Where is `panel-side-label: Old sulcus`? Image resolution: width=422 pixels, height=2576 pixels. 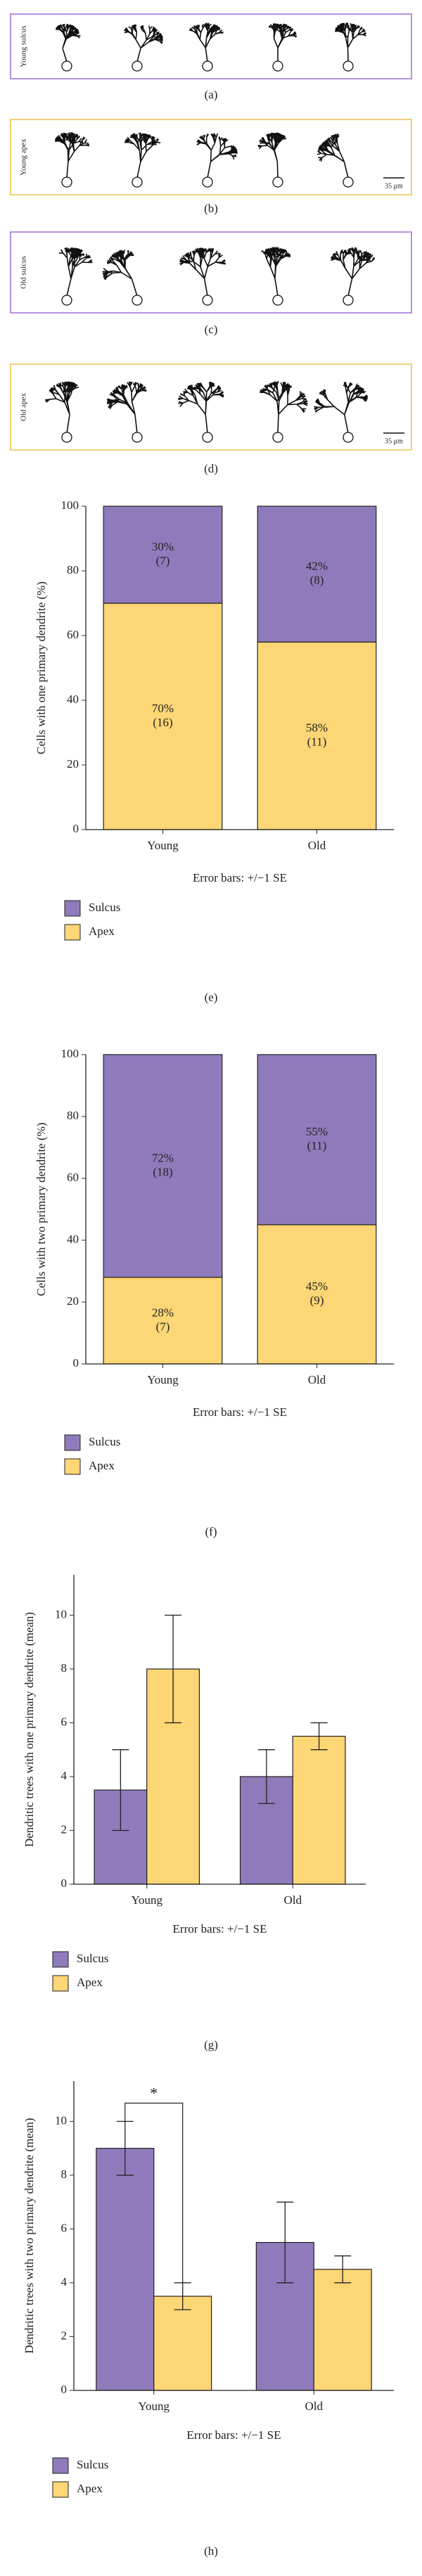 panel-side-label: Old sulcus is located at coordinates (24, 272).